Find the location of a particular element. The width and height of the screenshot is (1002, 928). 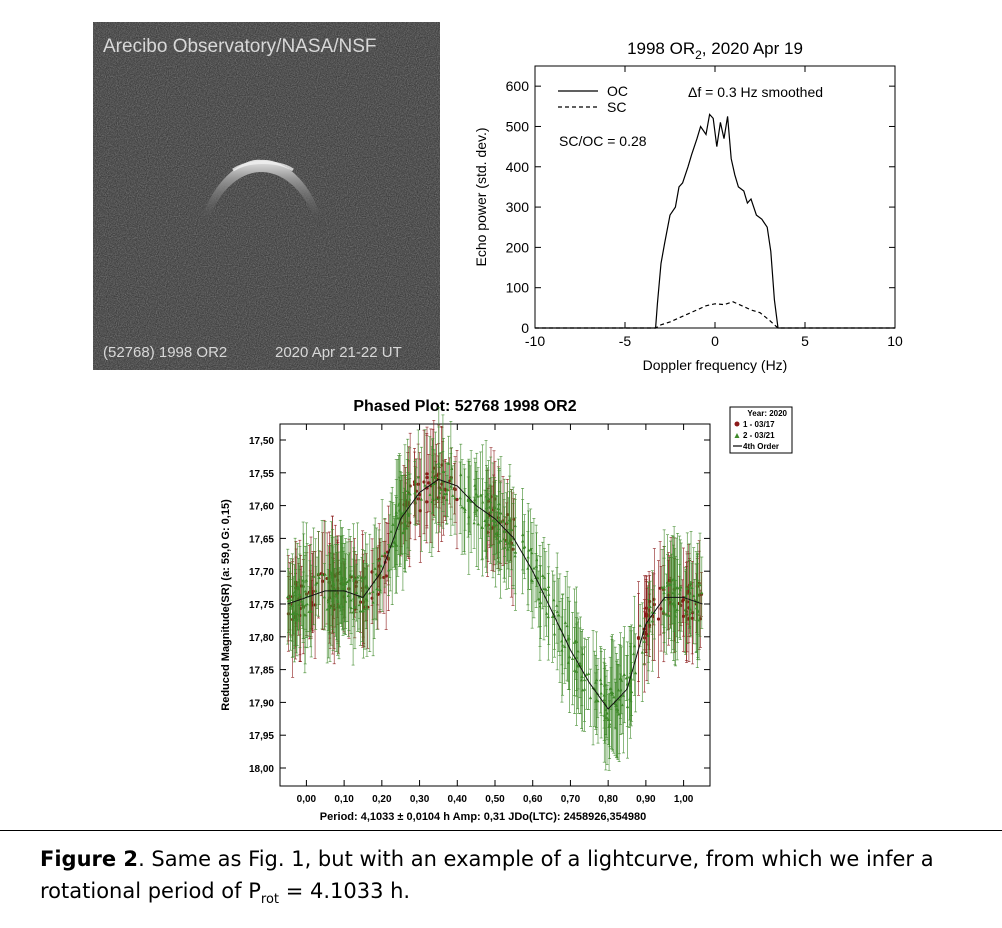

lc-ytick-label: 17,65 is located at coordinates (261, 539).